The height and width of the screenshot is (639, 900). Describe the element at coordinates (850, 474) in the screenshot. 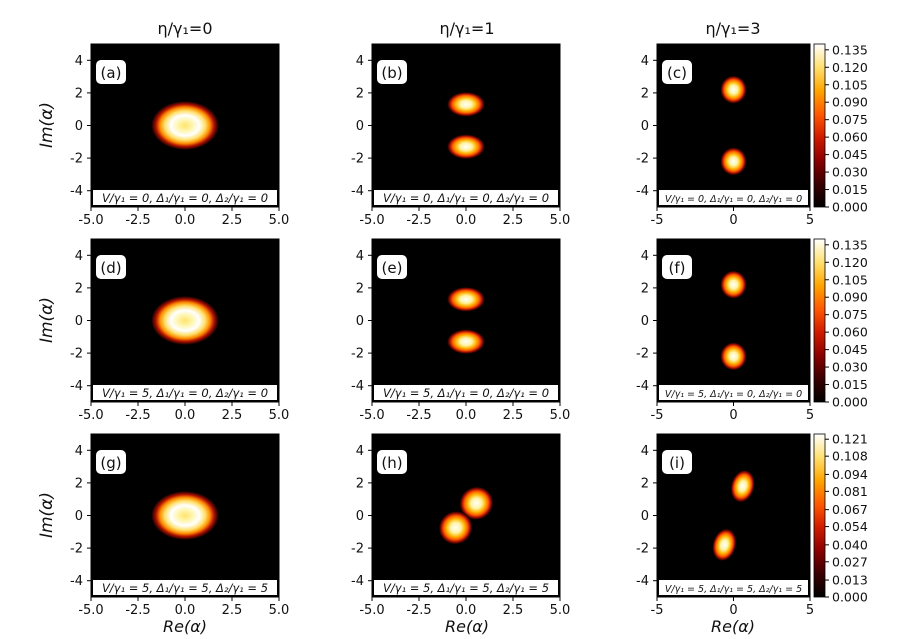

I see `colorbar-tick-label: 0.094` at that location.